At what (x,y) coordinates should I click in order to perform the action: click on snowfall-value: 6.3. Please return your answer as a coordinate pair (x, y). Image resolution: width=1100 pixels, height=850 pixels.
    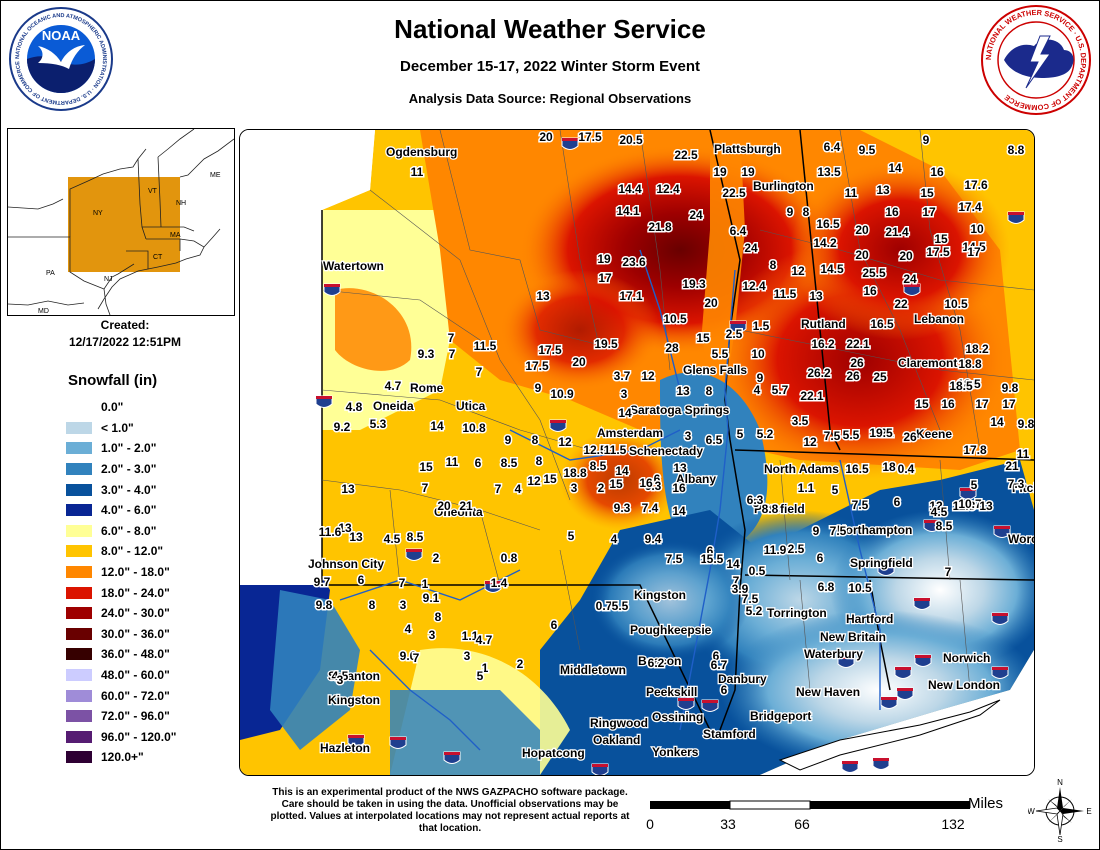
    Looking at the image, I should click on (755, 500).